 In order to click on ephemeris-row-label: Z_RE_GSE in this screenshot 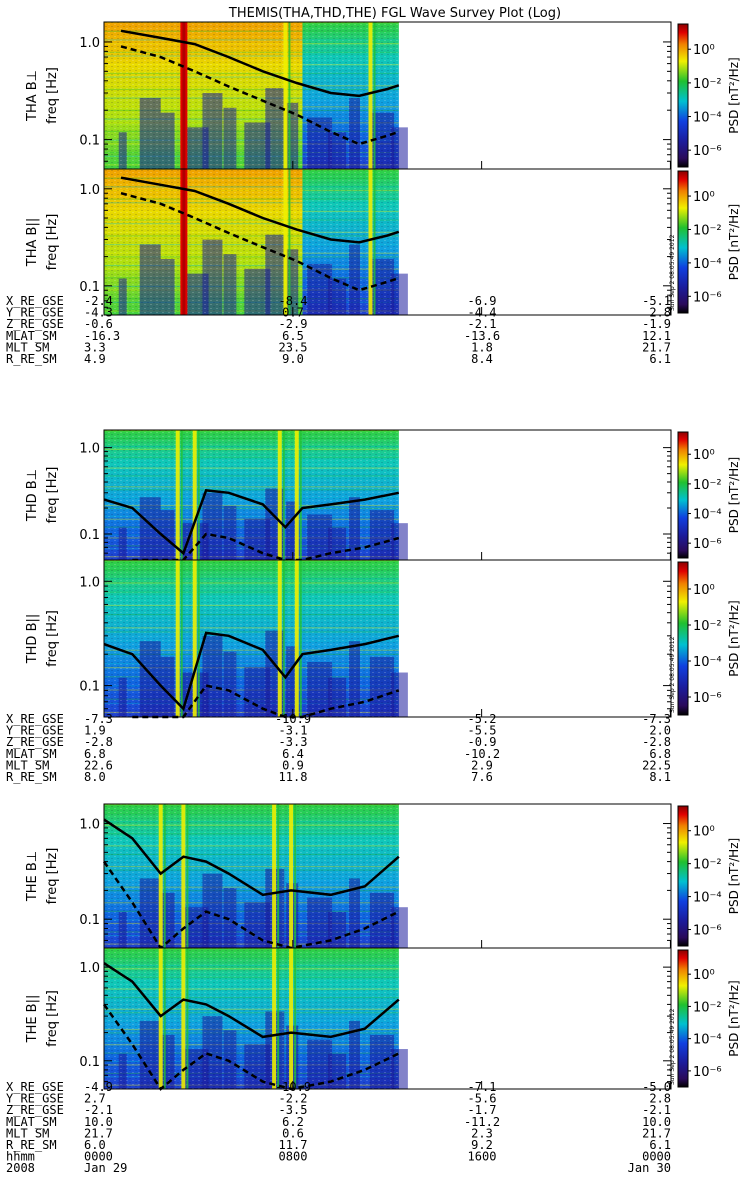, I will do `click(35, 742)`.